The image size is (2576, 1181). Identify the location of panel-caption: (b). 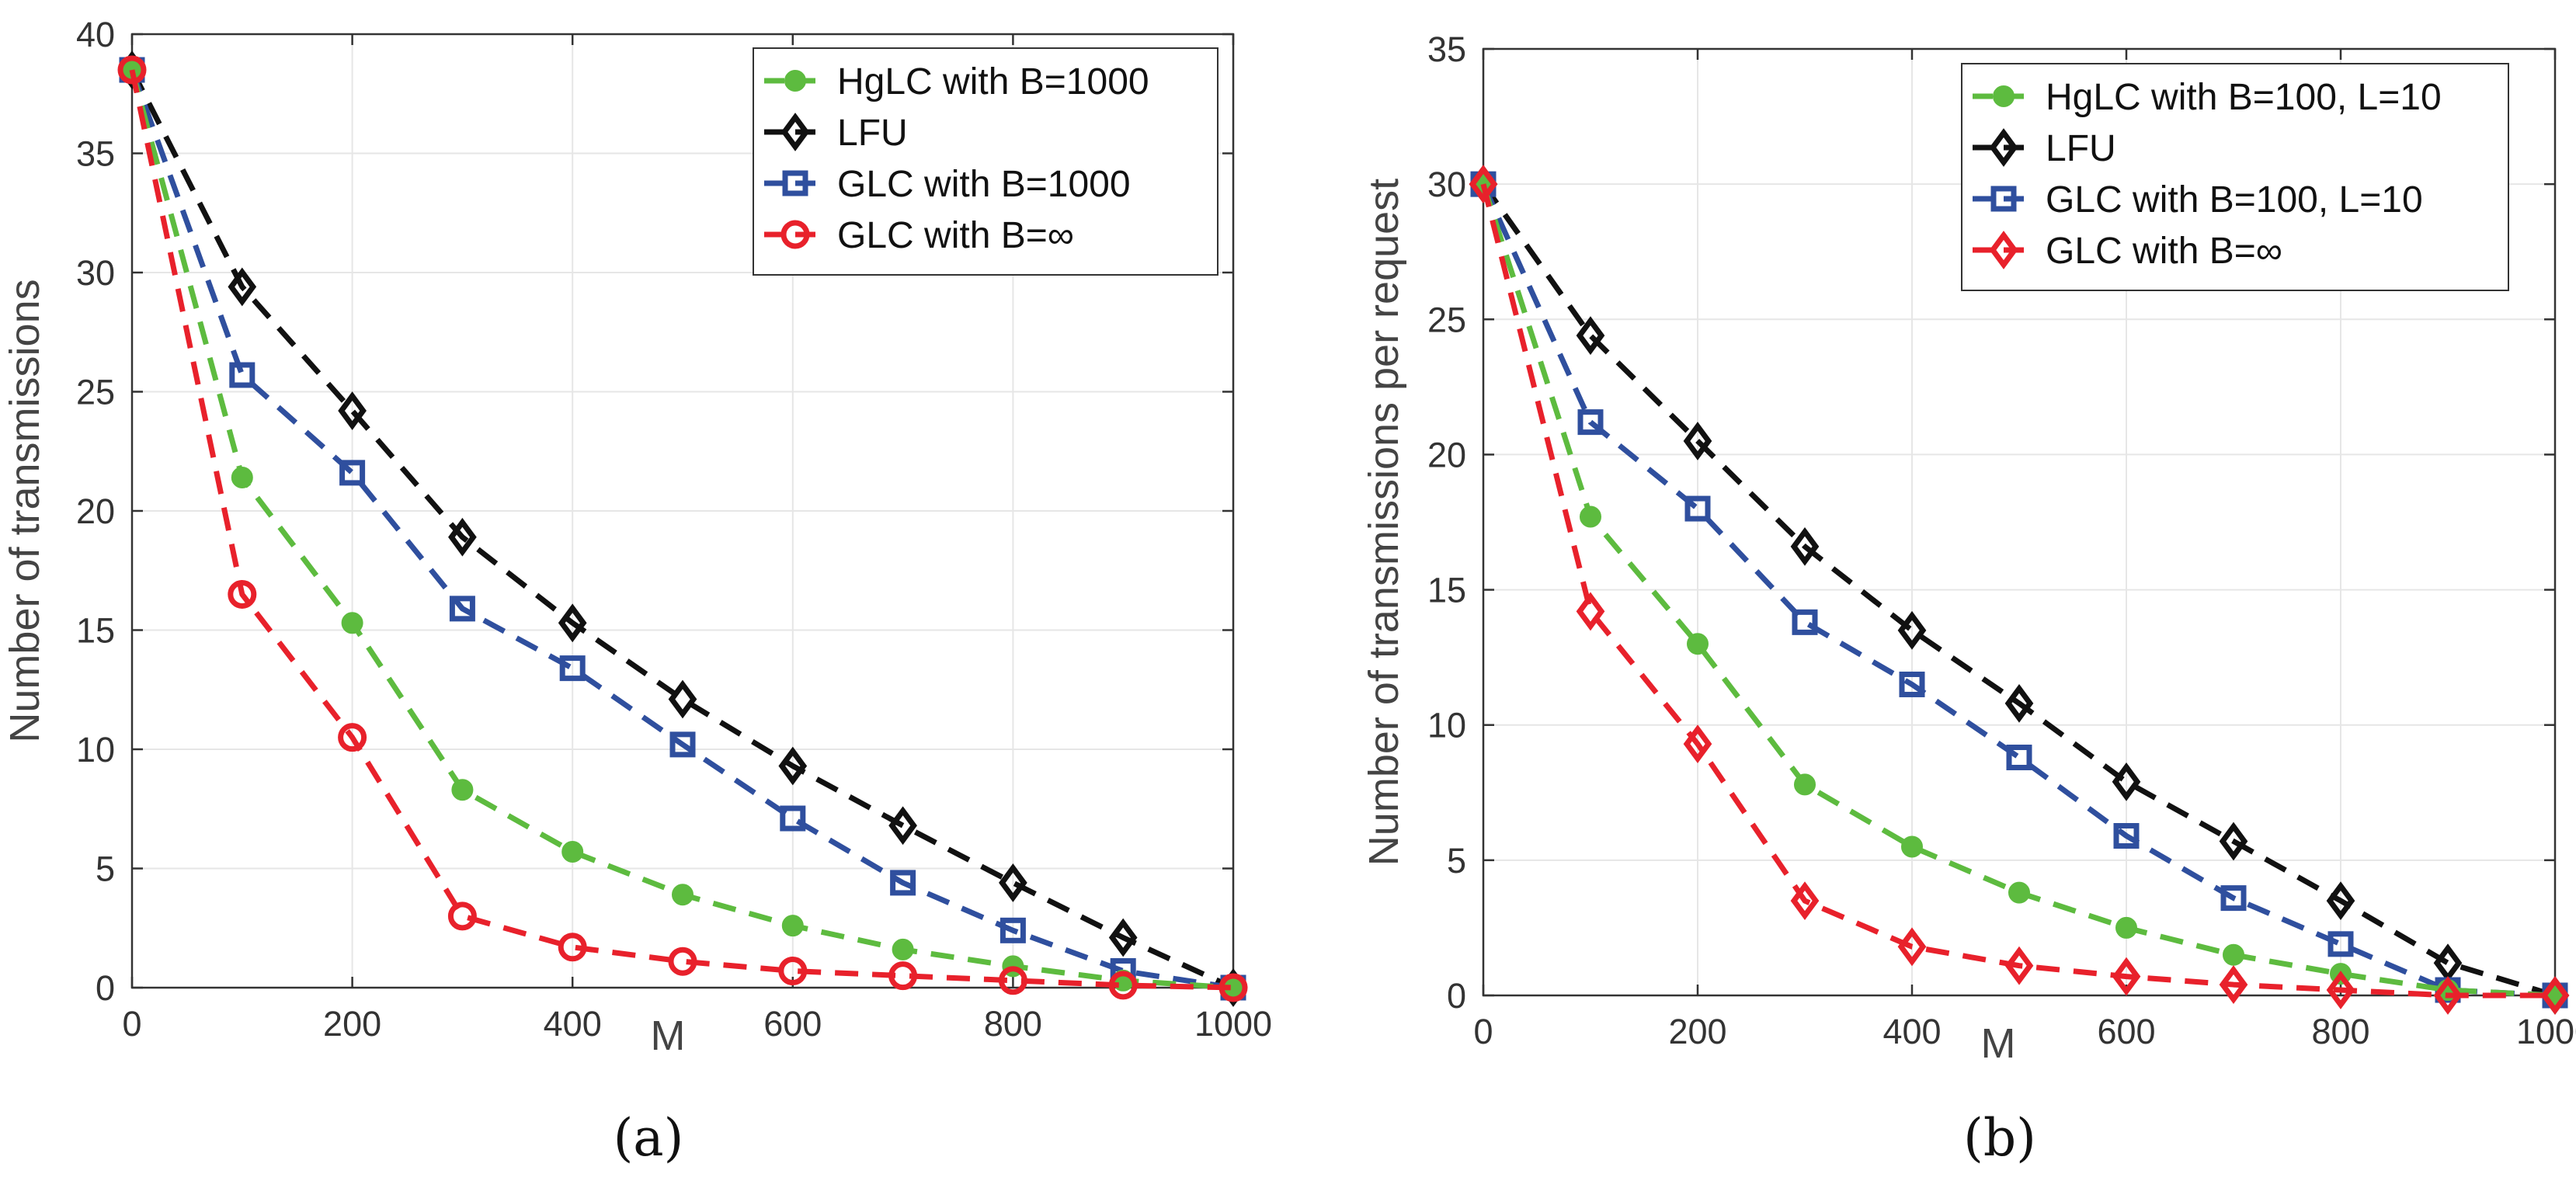
(1999, 1138).